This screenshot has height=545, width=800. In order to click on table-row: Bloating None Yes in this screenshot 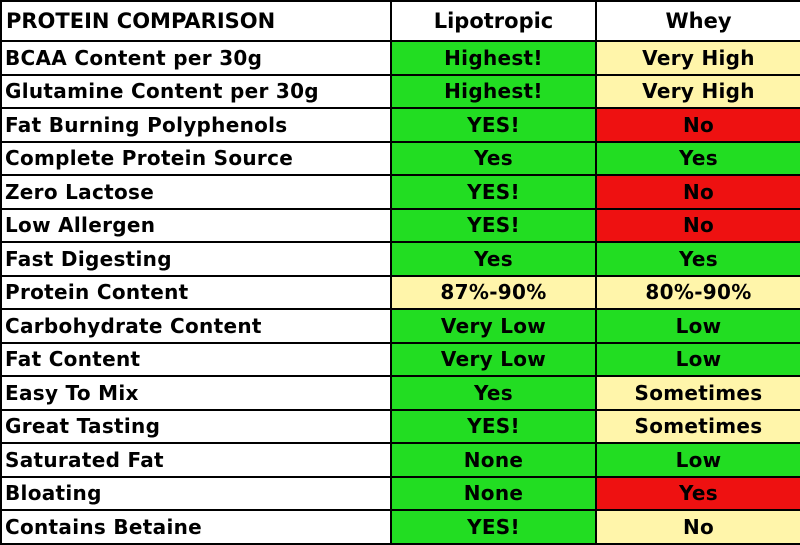, I will do `click(400, 493)`.